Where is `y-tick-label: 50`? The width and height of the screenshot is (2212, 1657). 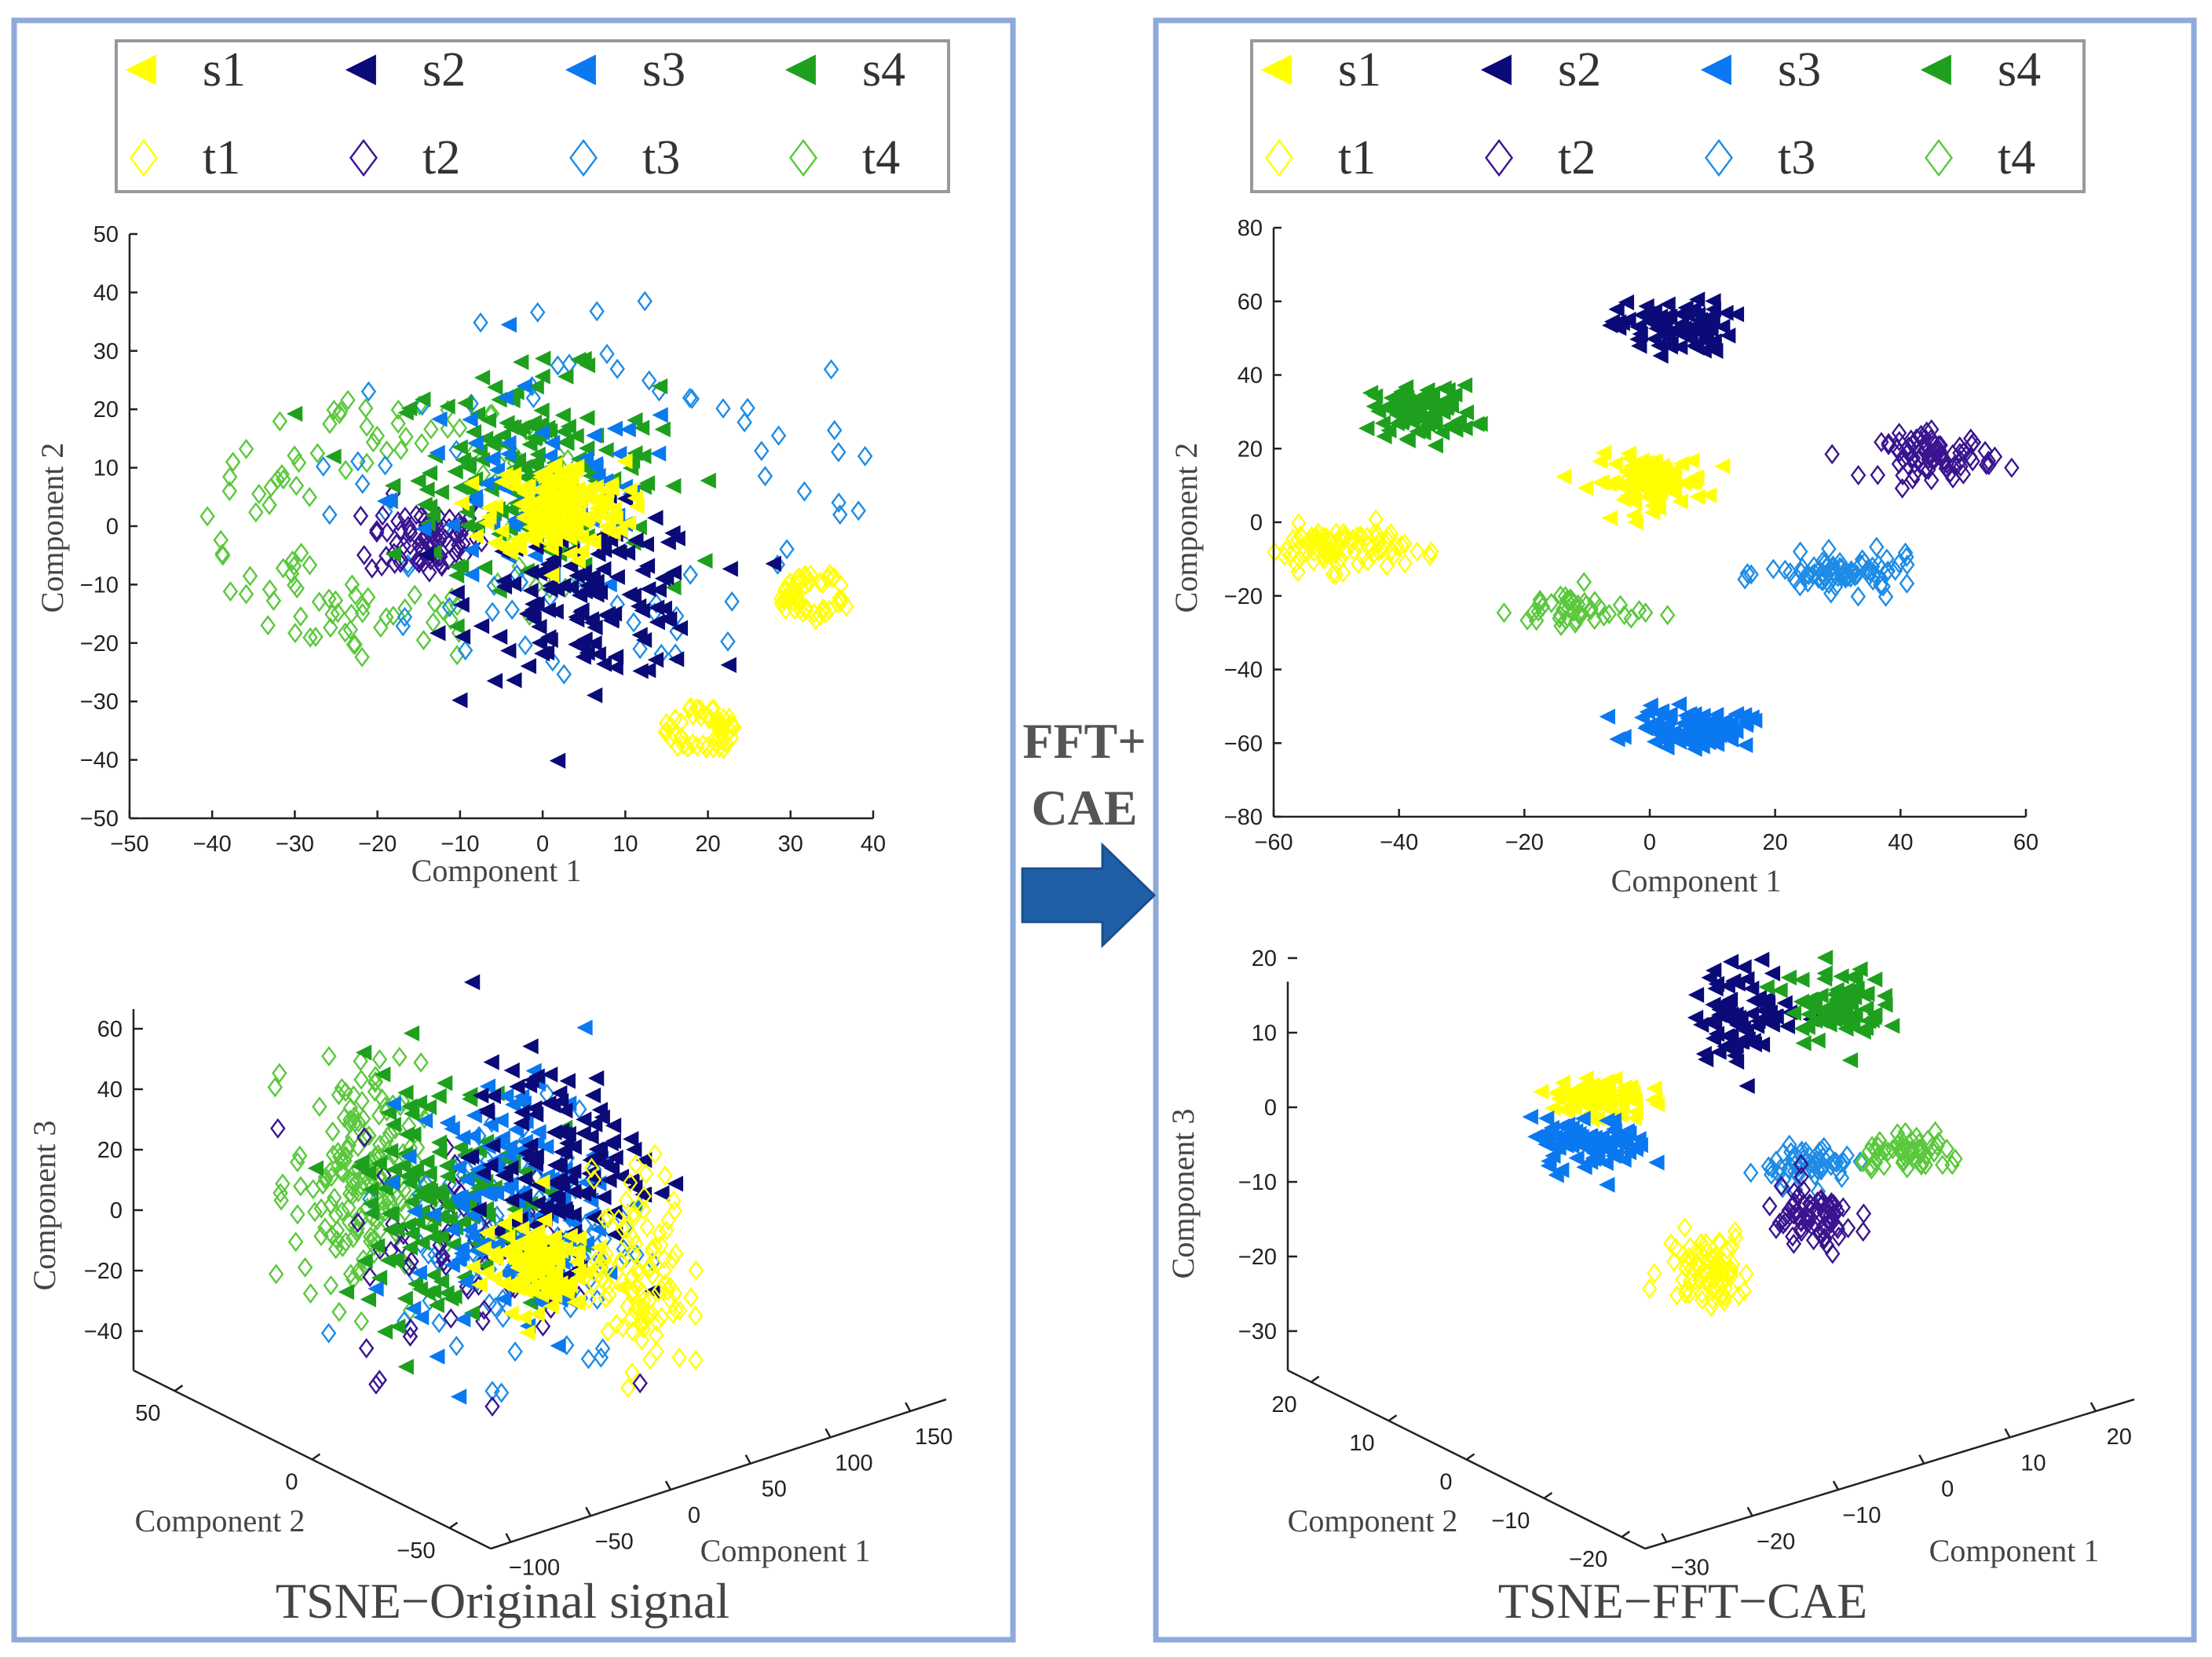 y-tick-label: 50 is located at coordinates (147, 1413).